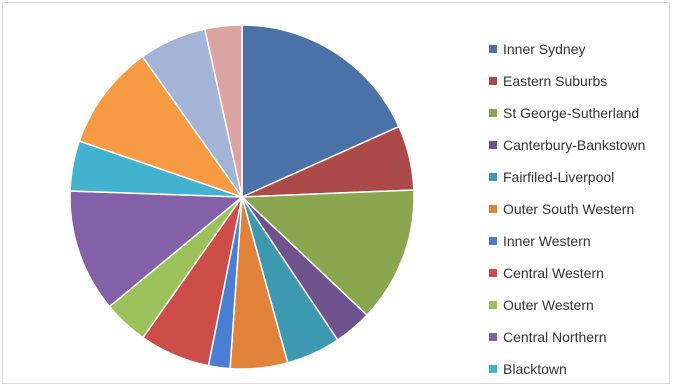 Image resolution: width=673 pixels, height=387 pixels. What do you see at coordinates (535, 369) in the screenshot?
I see `legend-label: Blacktown` at bounding box center [535, 369].